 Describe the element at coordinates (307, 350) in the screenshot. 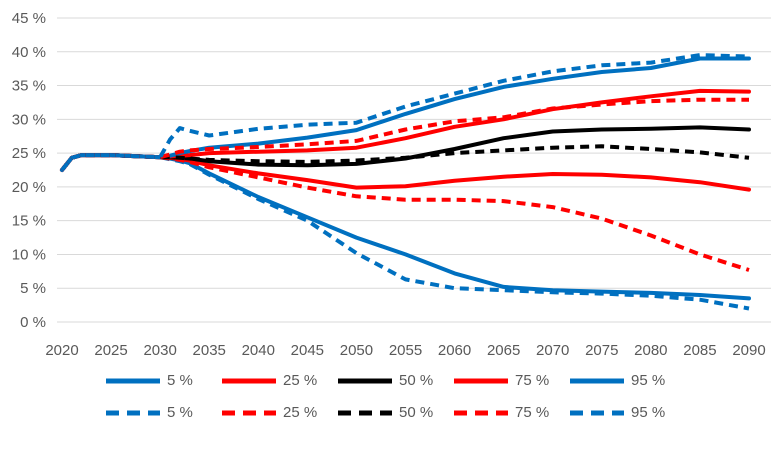

I see `x-tick-label: 2045` at that location.